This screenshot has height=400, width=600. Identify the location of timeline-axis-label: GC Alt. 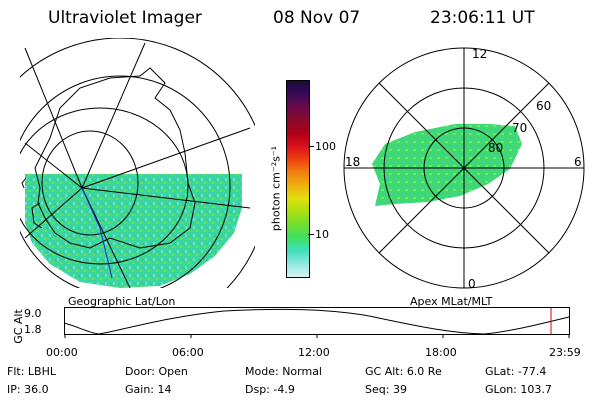
(18, 326).